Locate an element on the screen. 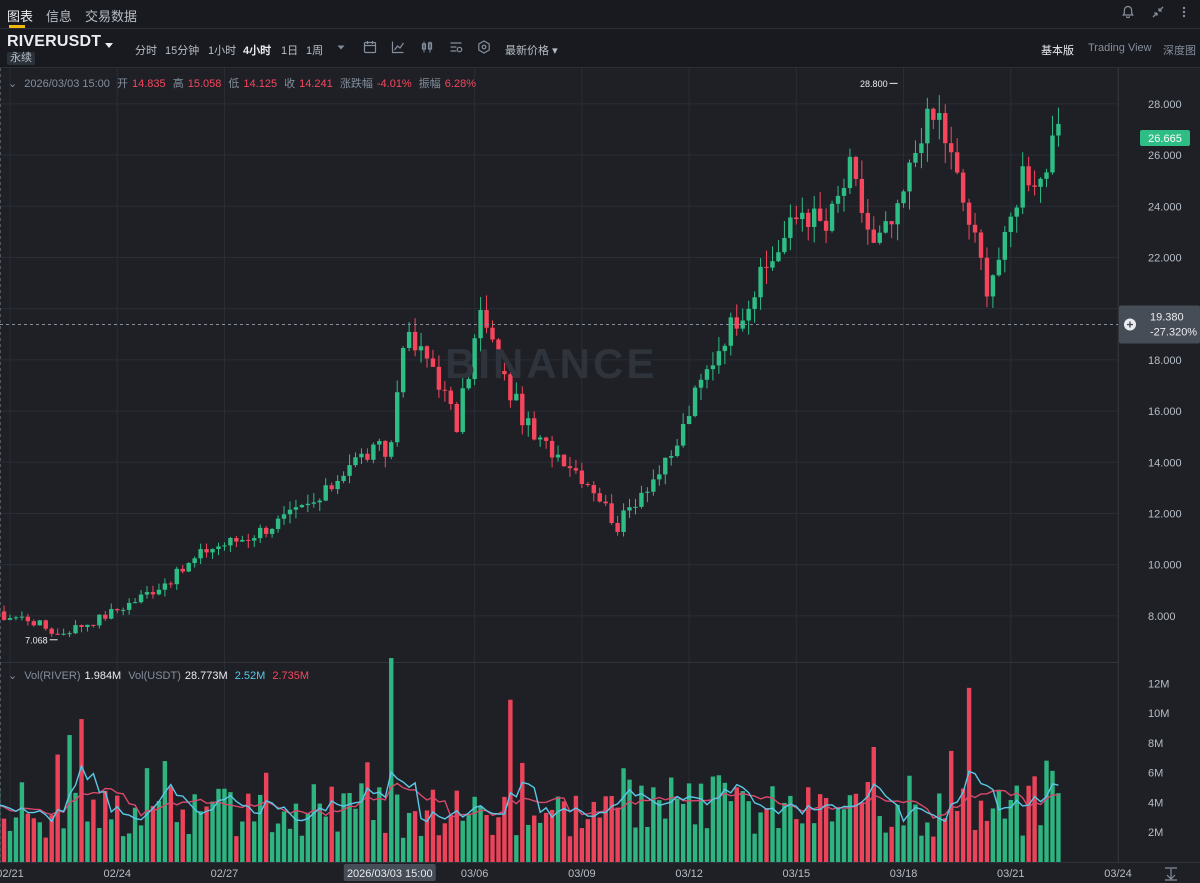 This screenshot has width=1200, height=883. interval-1w: 1周 is located at coordinates (315, 51).